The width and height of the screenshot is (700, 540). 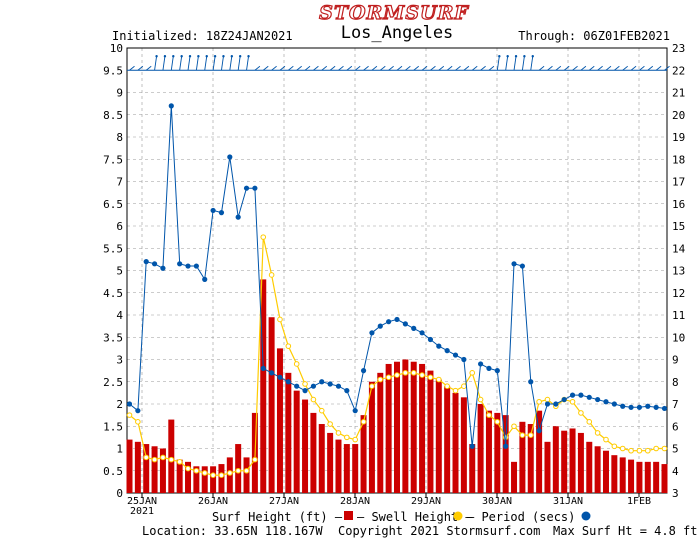 What do you see at coordinates (119, 315) in the screenshot?
I see `left-tick-label: 4` at bounding box center [119, 315].